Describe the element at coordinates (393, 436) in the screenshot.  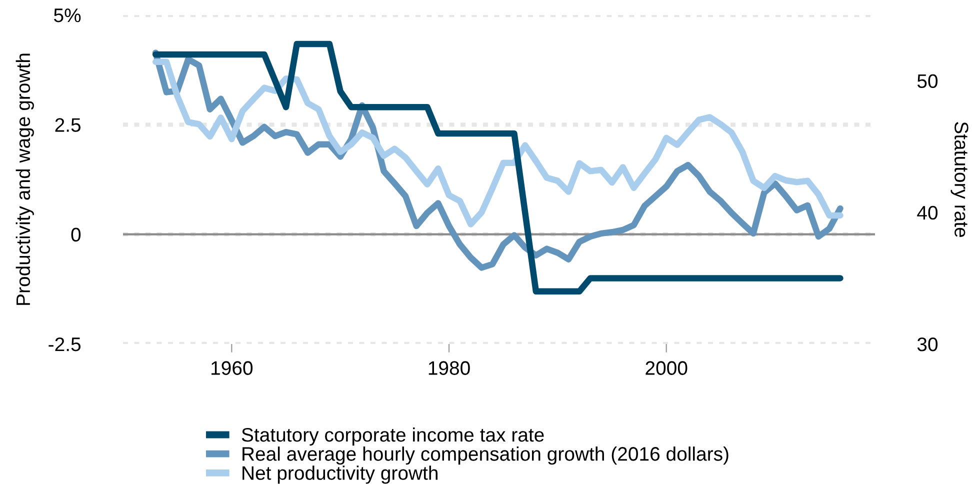
I see `legend-label: Statutory corporate income tax rate` at that location.